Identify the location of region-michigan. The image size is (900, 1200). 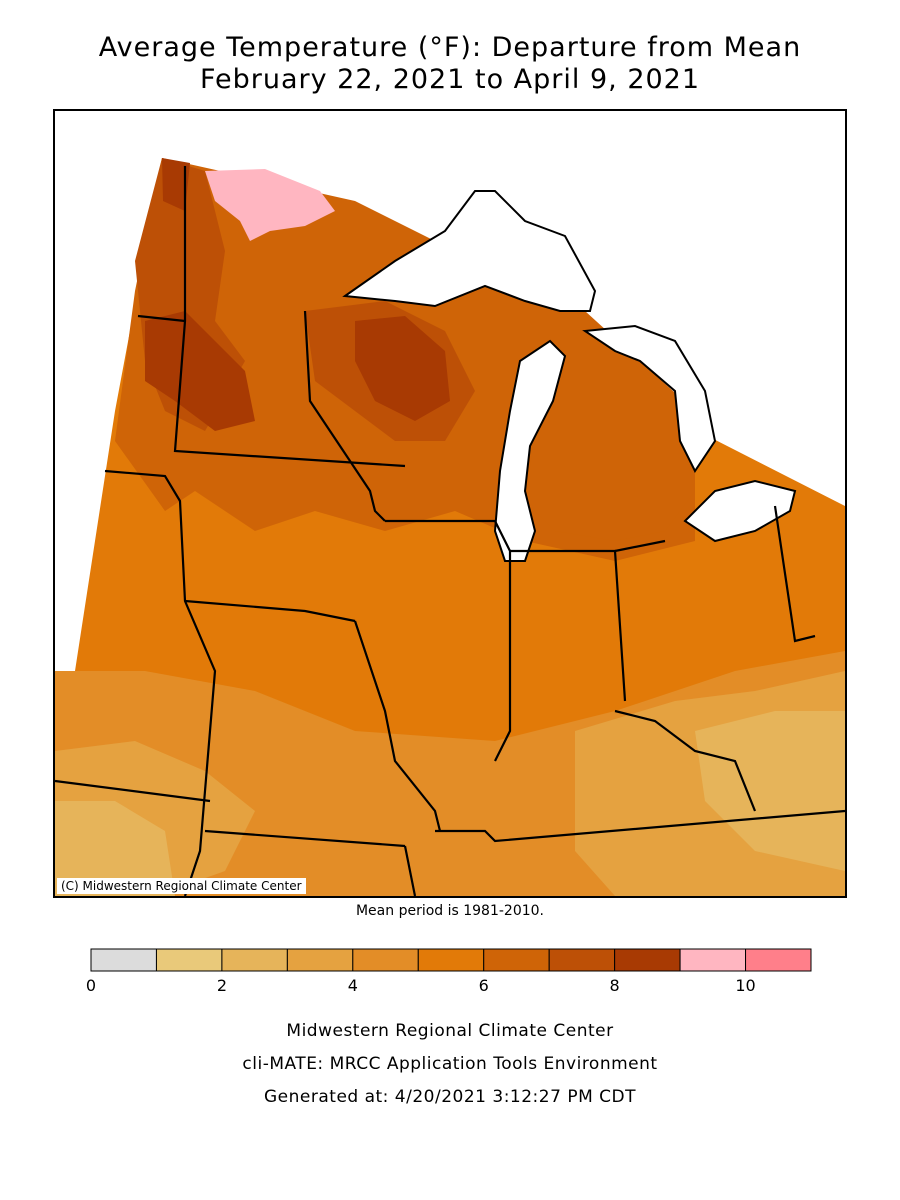
(610, 441).